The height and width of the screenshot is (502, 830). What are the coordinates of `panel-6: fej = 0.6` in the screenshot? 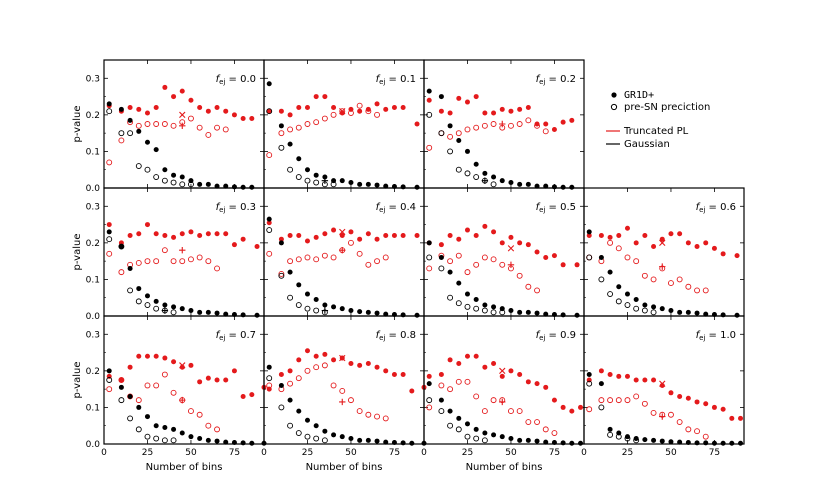 It's located at (664, 252).